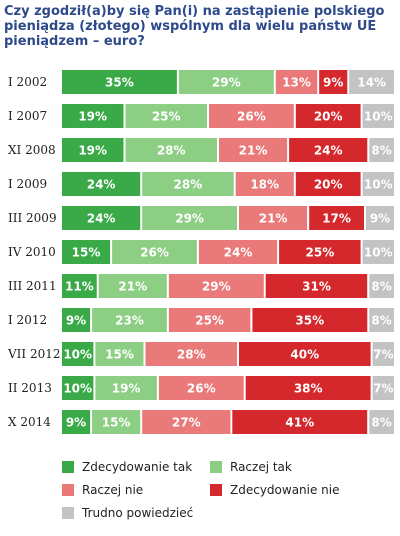 Image resolution: width=400 pixels, height=536 pixels. Describe the element at coordinates (32, 218) in the screenshot. I see `category-label: III 2009` at that location.